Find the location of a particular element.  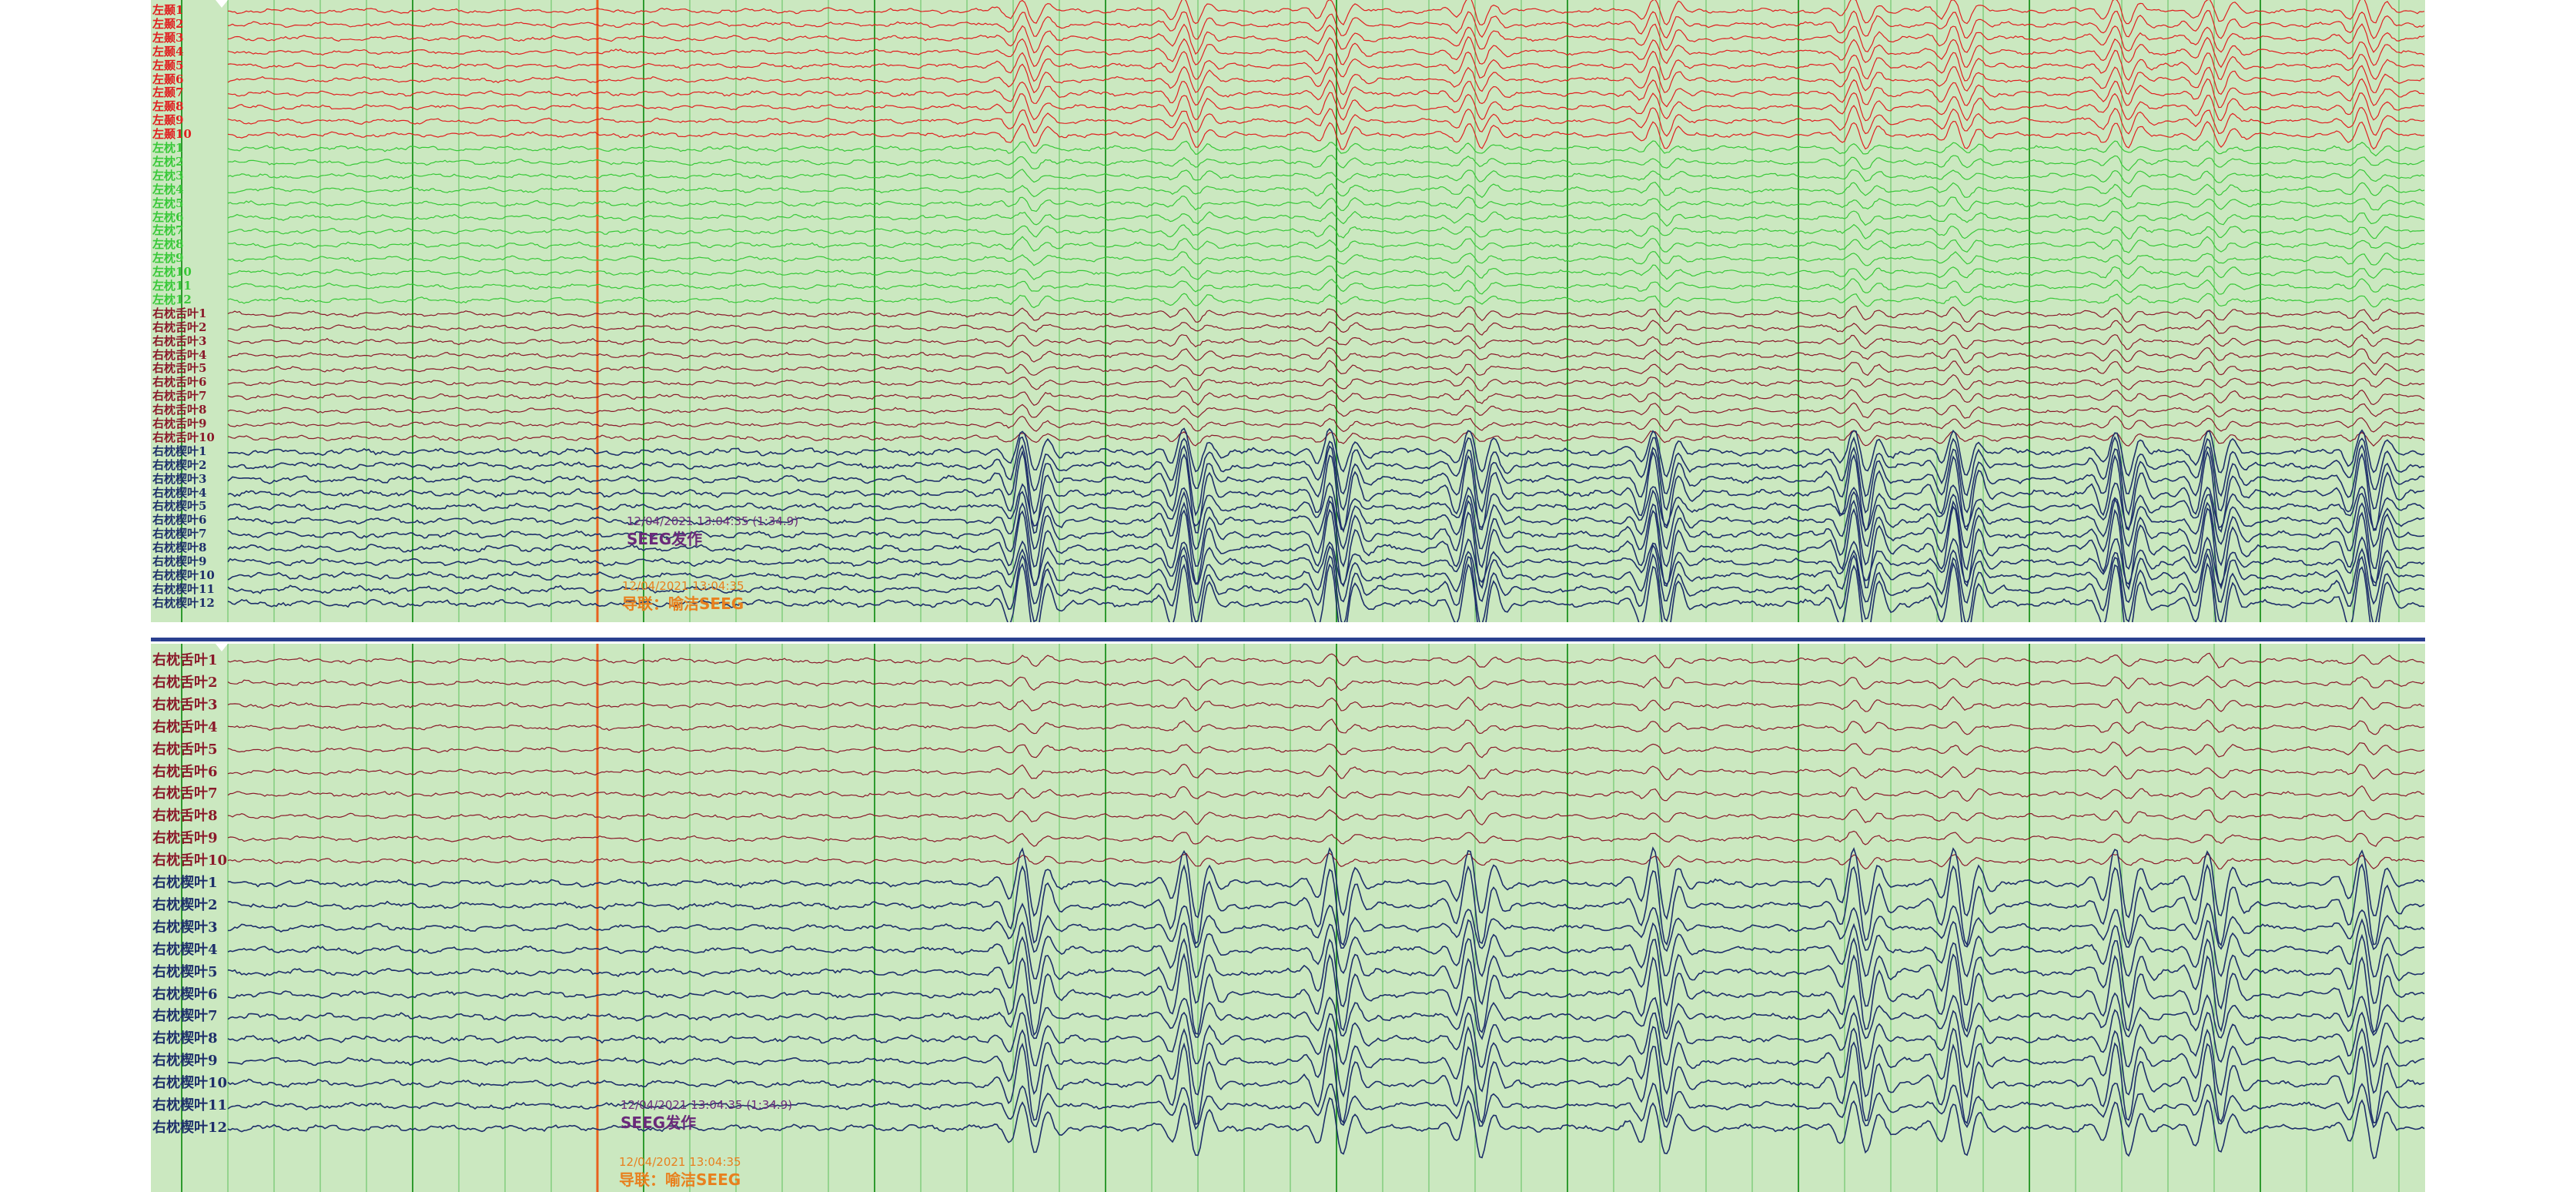

channel-label: 左颞8 is located at coordinates (168, 107).